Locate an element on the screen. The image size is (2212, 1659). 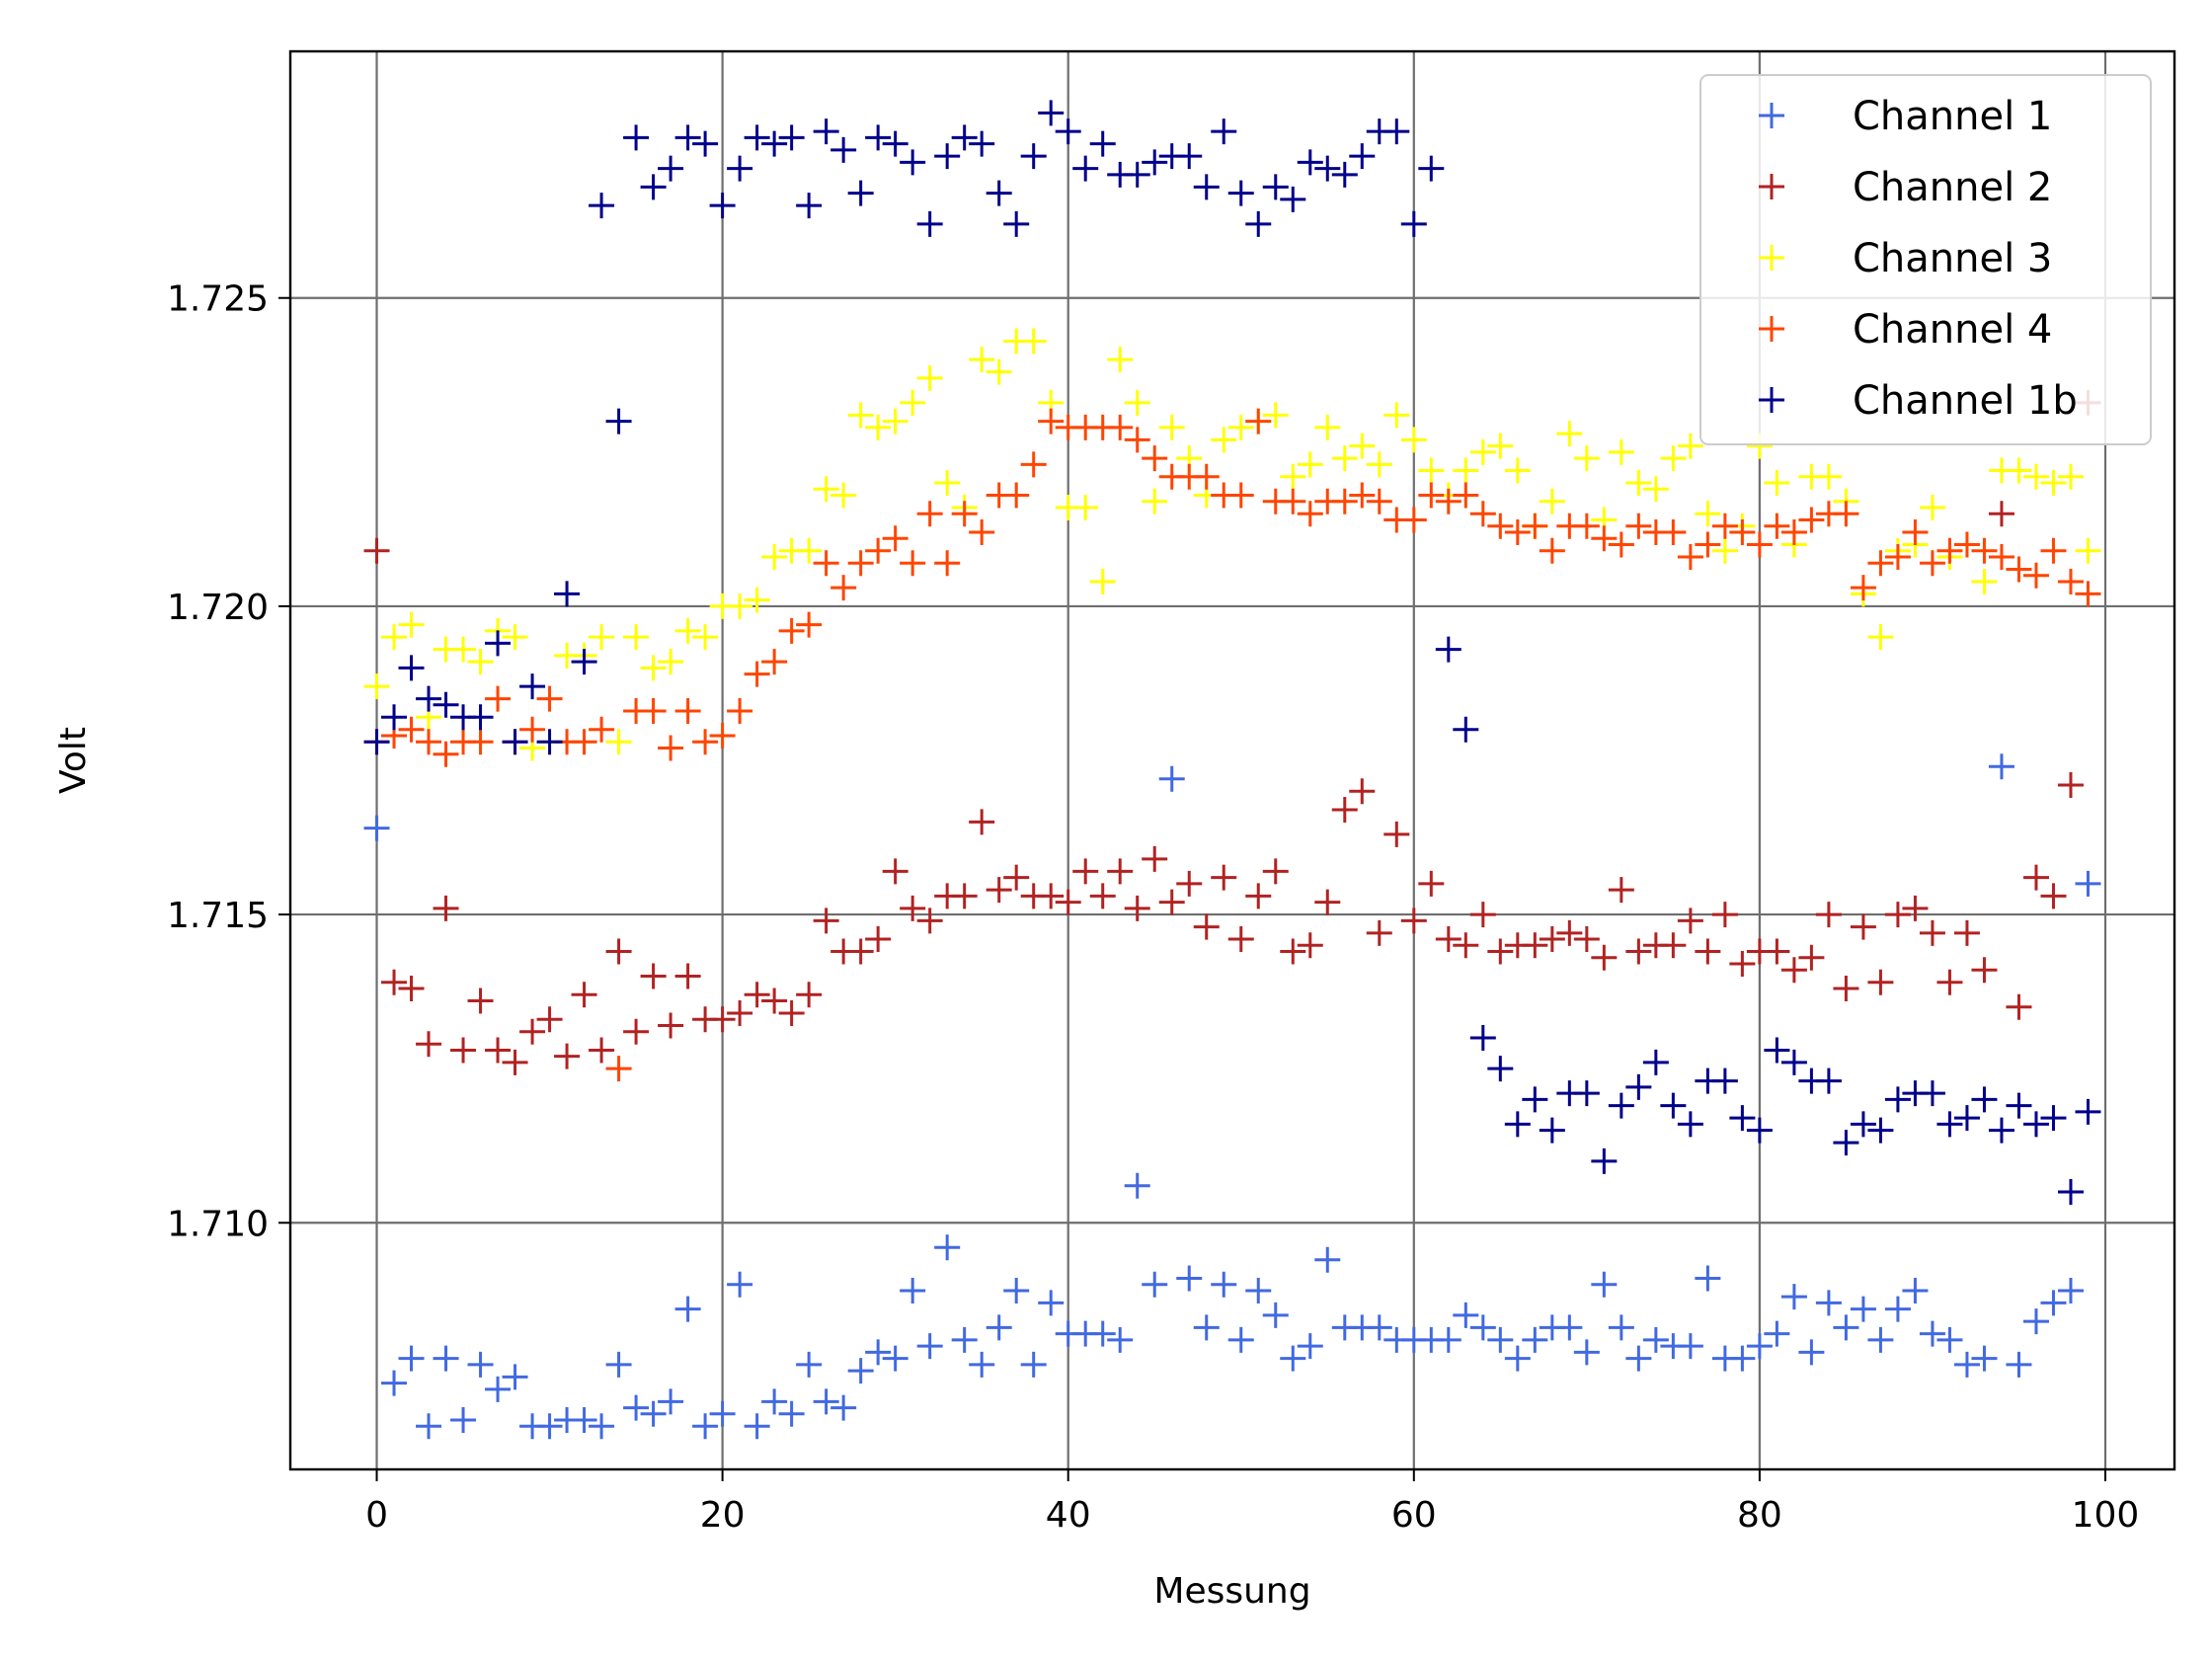
y-axis-label: Volt is located at coordinates (73, 760).